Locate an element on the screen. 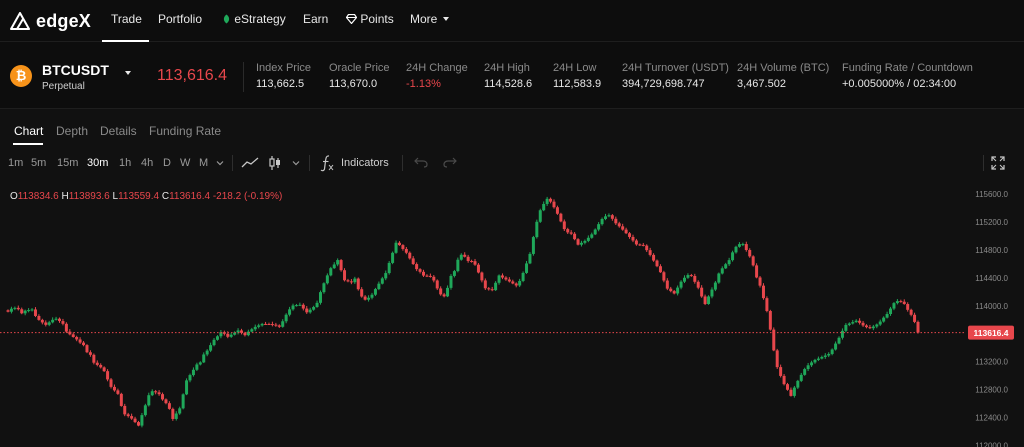  brand-logo: edgeX is located at coordinates (50, 21).